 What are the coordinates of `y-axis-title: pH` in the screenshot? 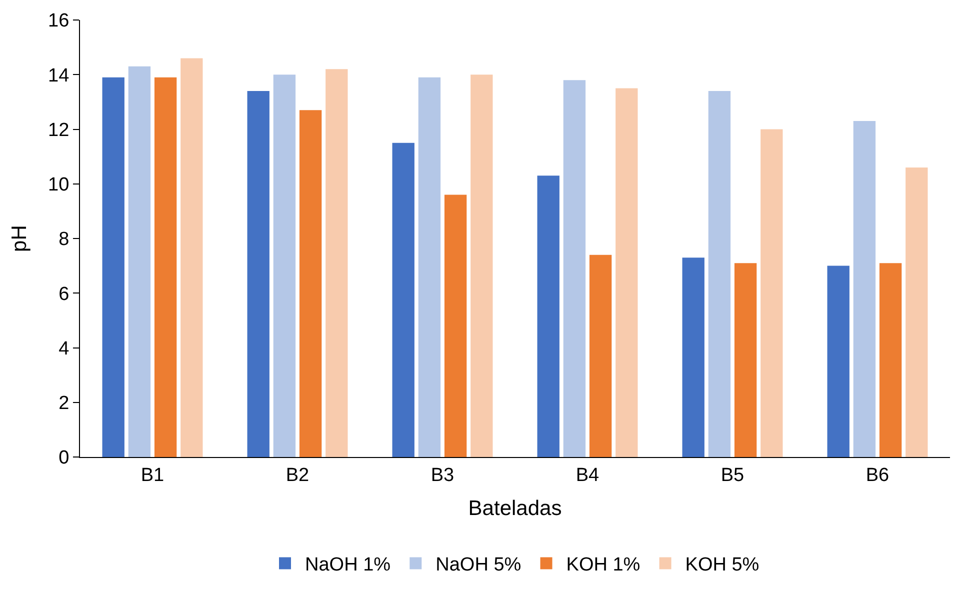 It's located at (20, 238).